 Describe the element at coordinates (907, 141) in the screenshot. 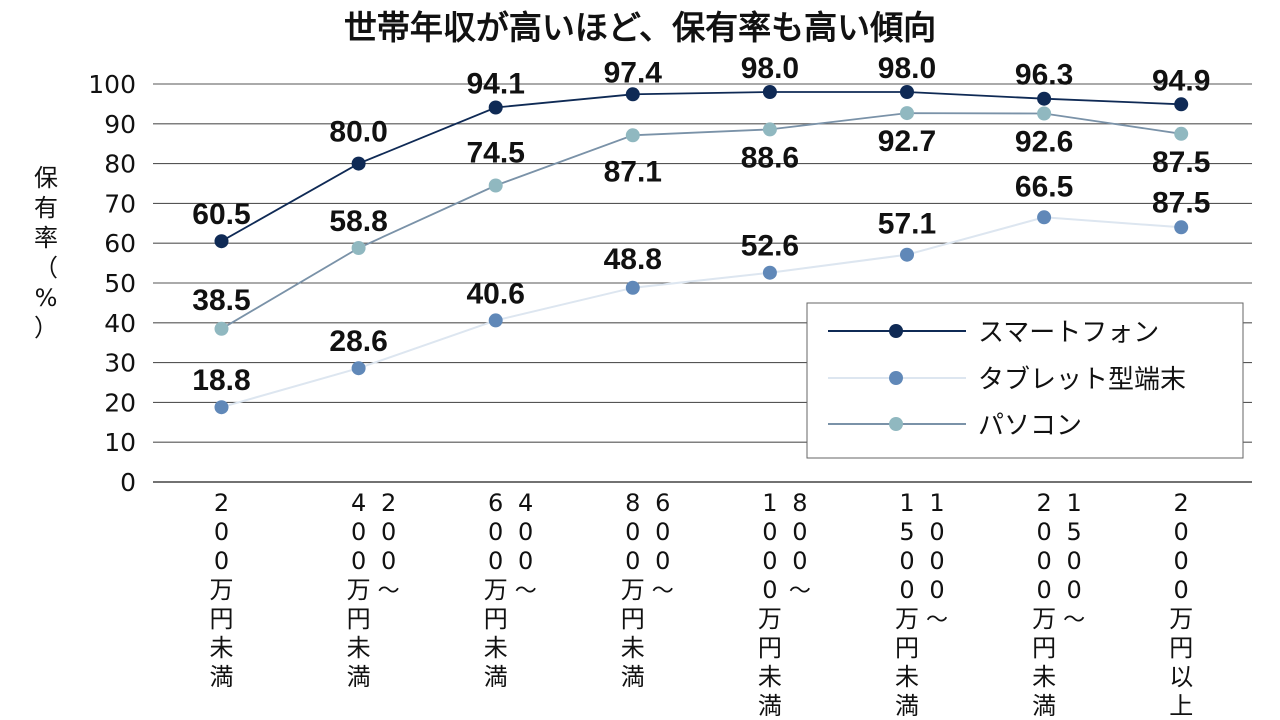

I see `data-label: 92.7` at that location.